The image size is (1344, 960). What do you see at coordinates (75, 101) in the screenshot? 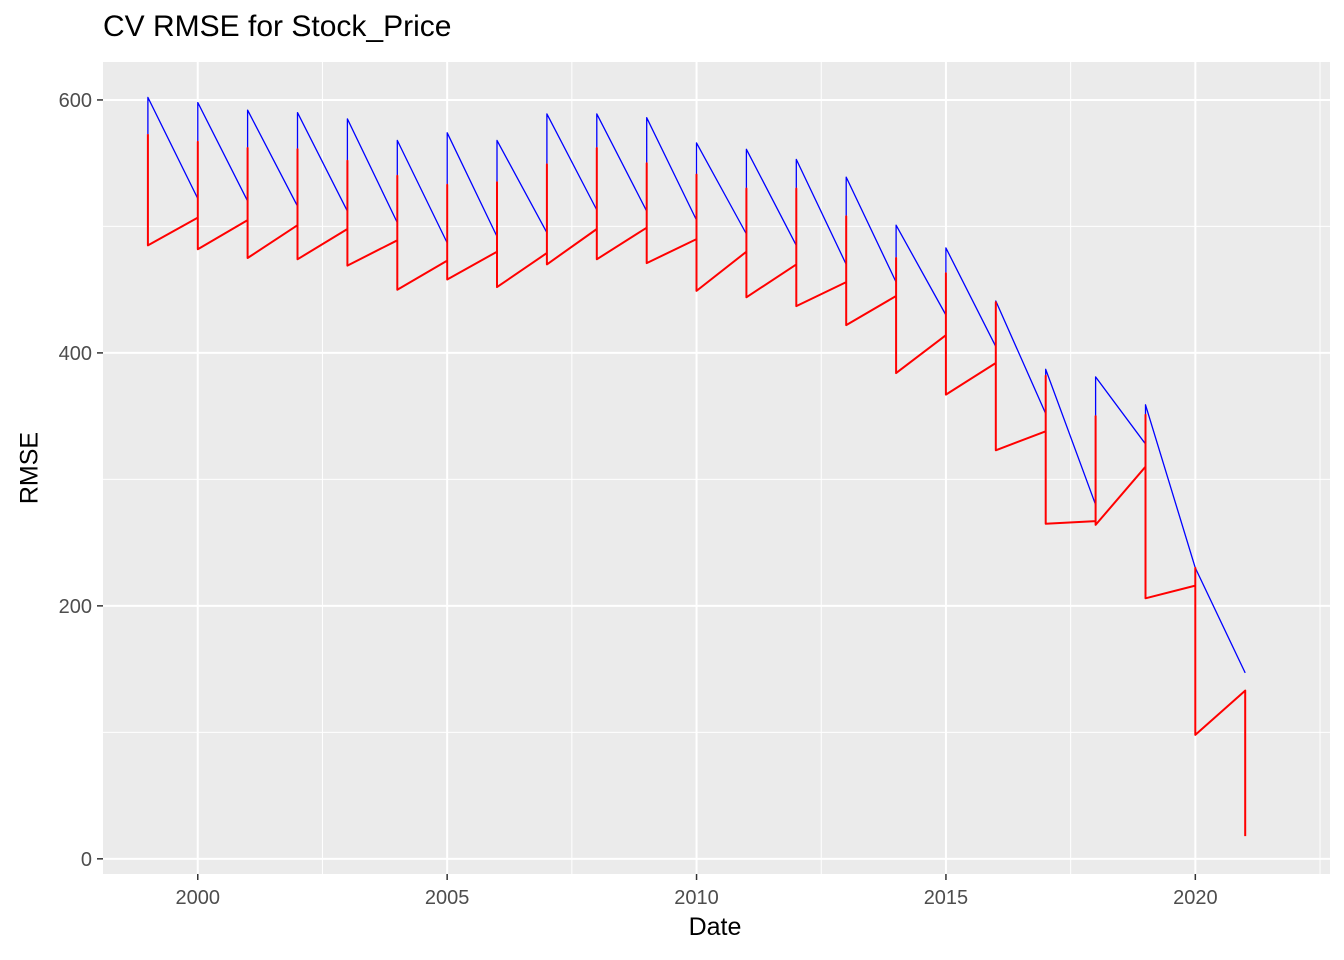
I see `y-tick-label: 600` at bounding box center [75, 101].